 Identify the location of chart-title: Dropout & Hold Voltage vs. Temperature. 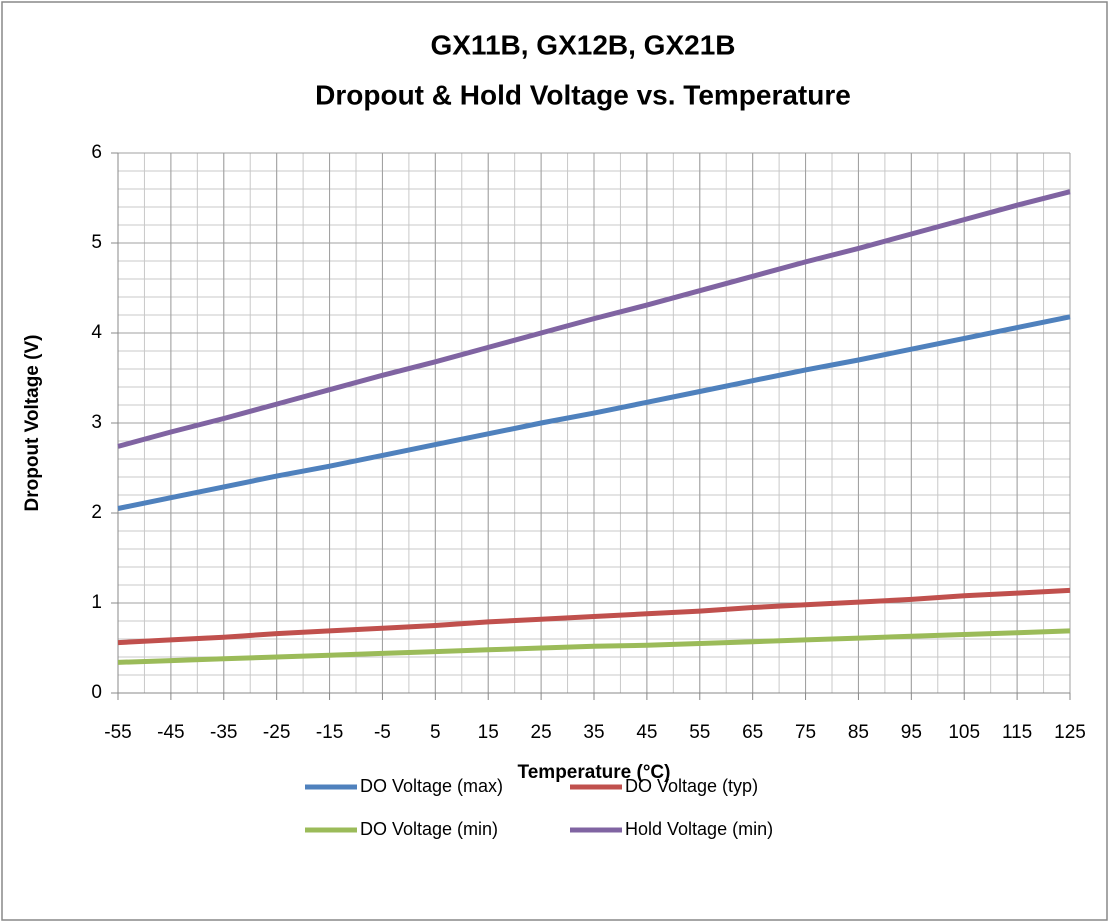
(583, 94).